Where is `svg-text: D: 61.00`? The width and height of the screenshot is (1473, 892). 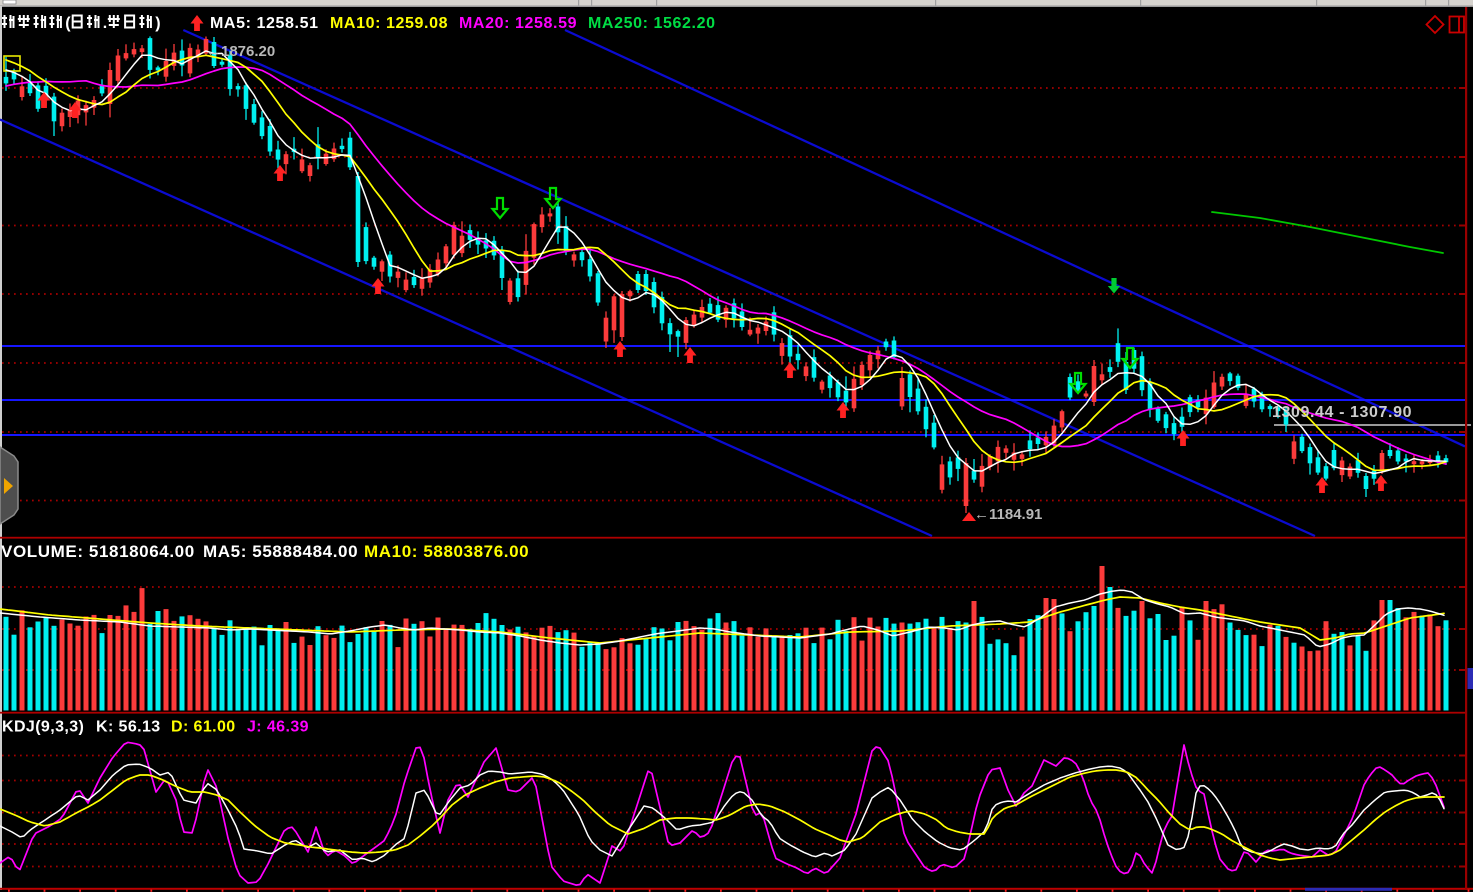
svg-text: D: 61.00 is located at coordinates (203, 727).